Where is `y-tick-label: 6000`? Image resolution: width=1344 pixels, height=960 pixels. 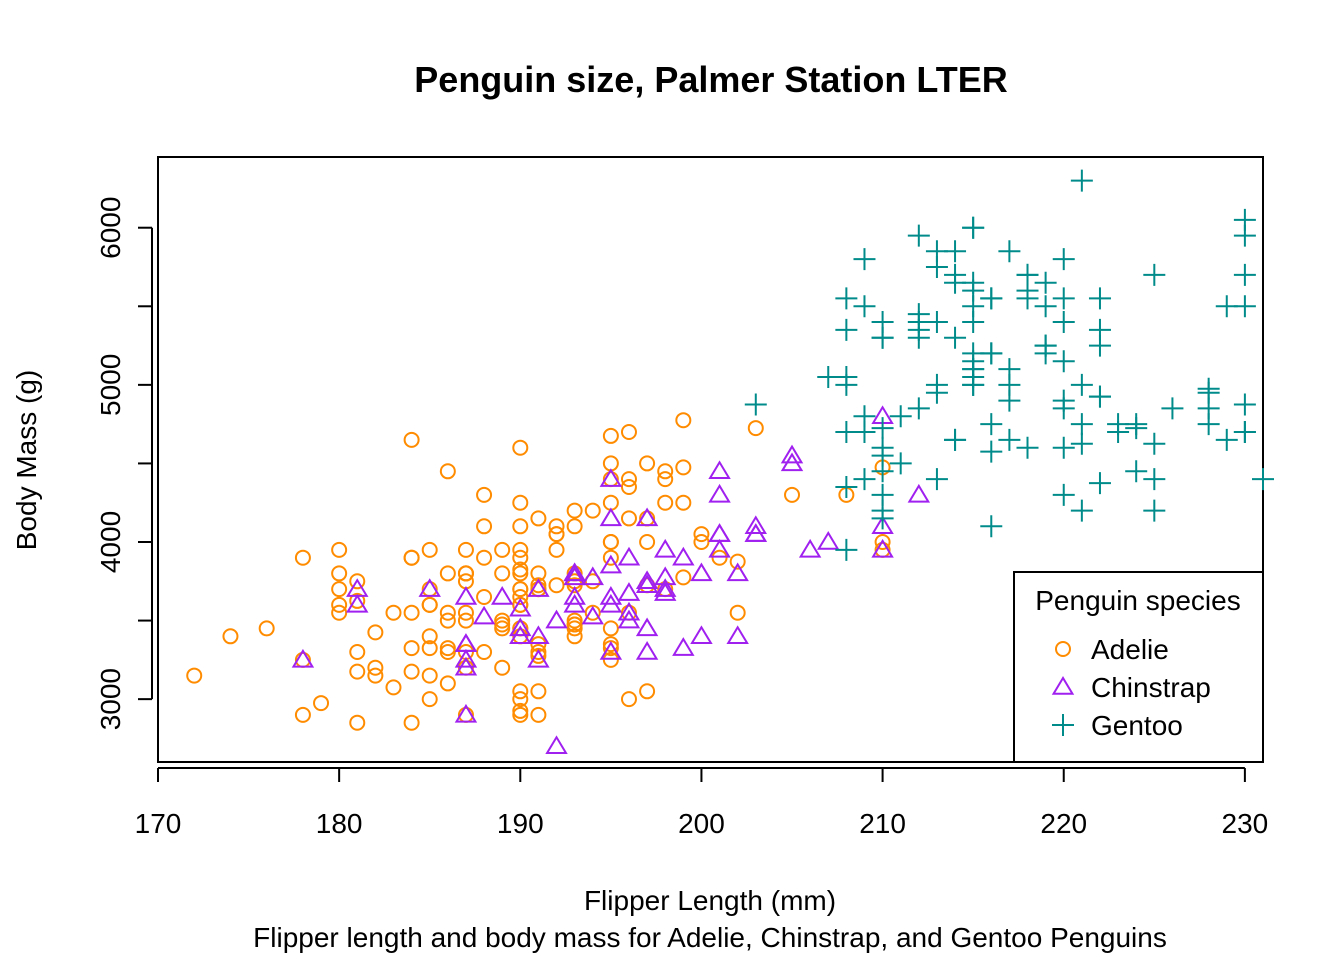 y-tick-label: 6000 is located at coordinates (110, 228).